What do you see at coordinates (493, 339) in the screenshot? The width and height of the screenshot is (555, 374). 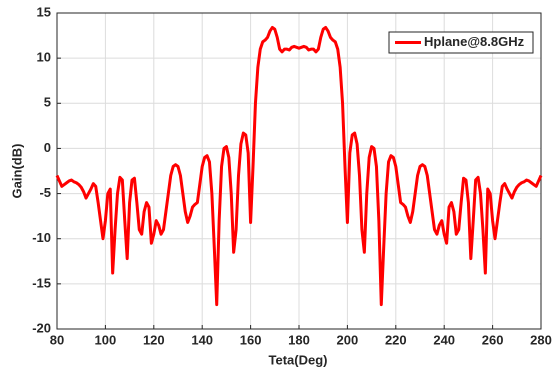 I see `x-tick-label: 260` at bounding box center [493, 339].